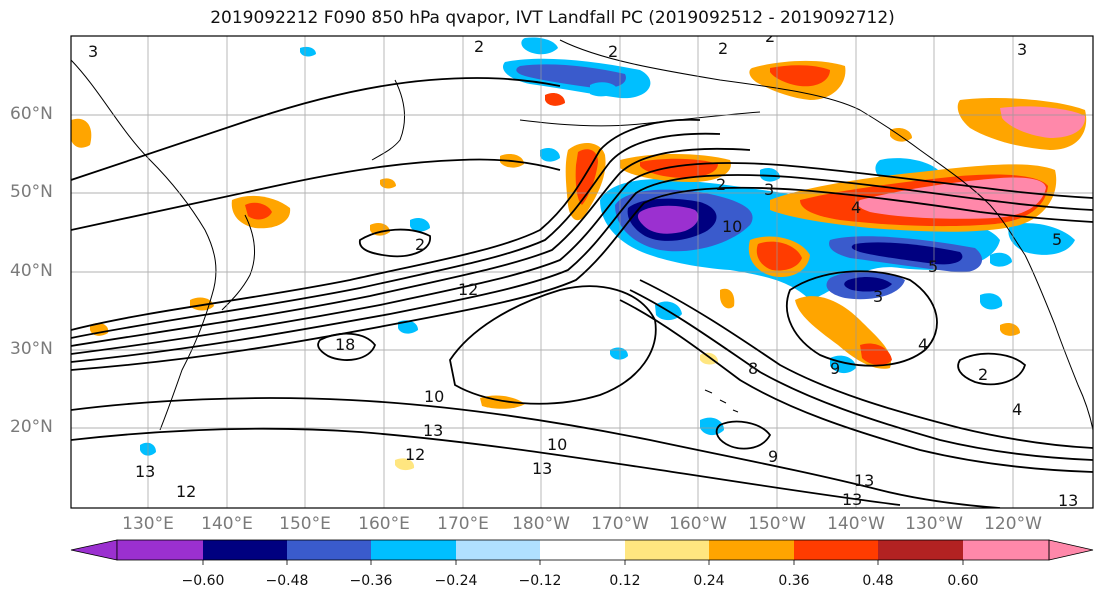 The width and height of the screenshot is (1105, 601). What do you see at coordinates (571, 76) in the screenshot?
I see `neg-top-strip-inner` at bounding box center [571, 76].